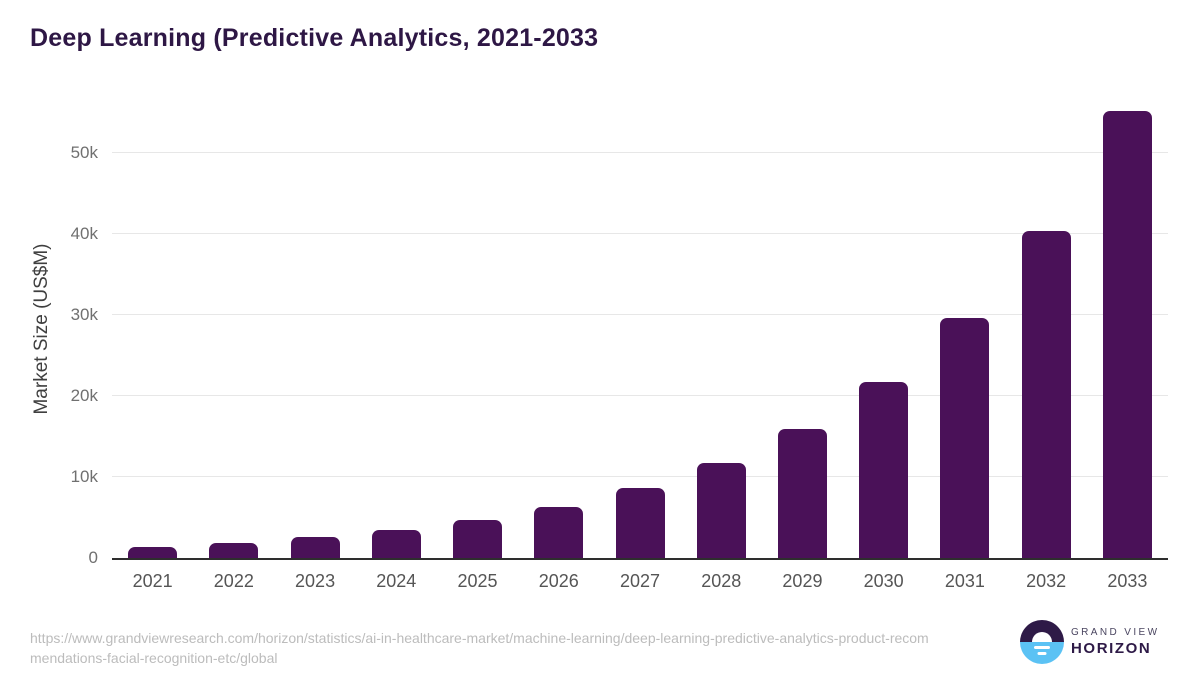 The width and height of the screenshot is (1200, 675). I want to click on bar-2021, so click(153, 552).